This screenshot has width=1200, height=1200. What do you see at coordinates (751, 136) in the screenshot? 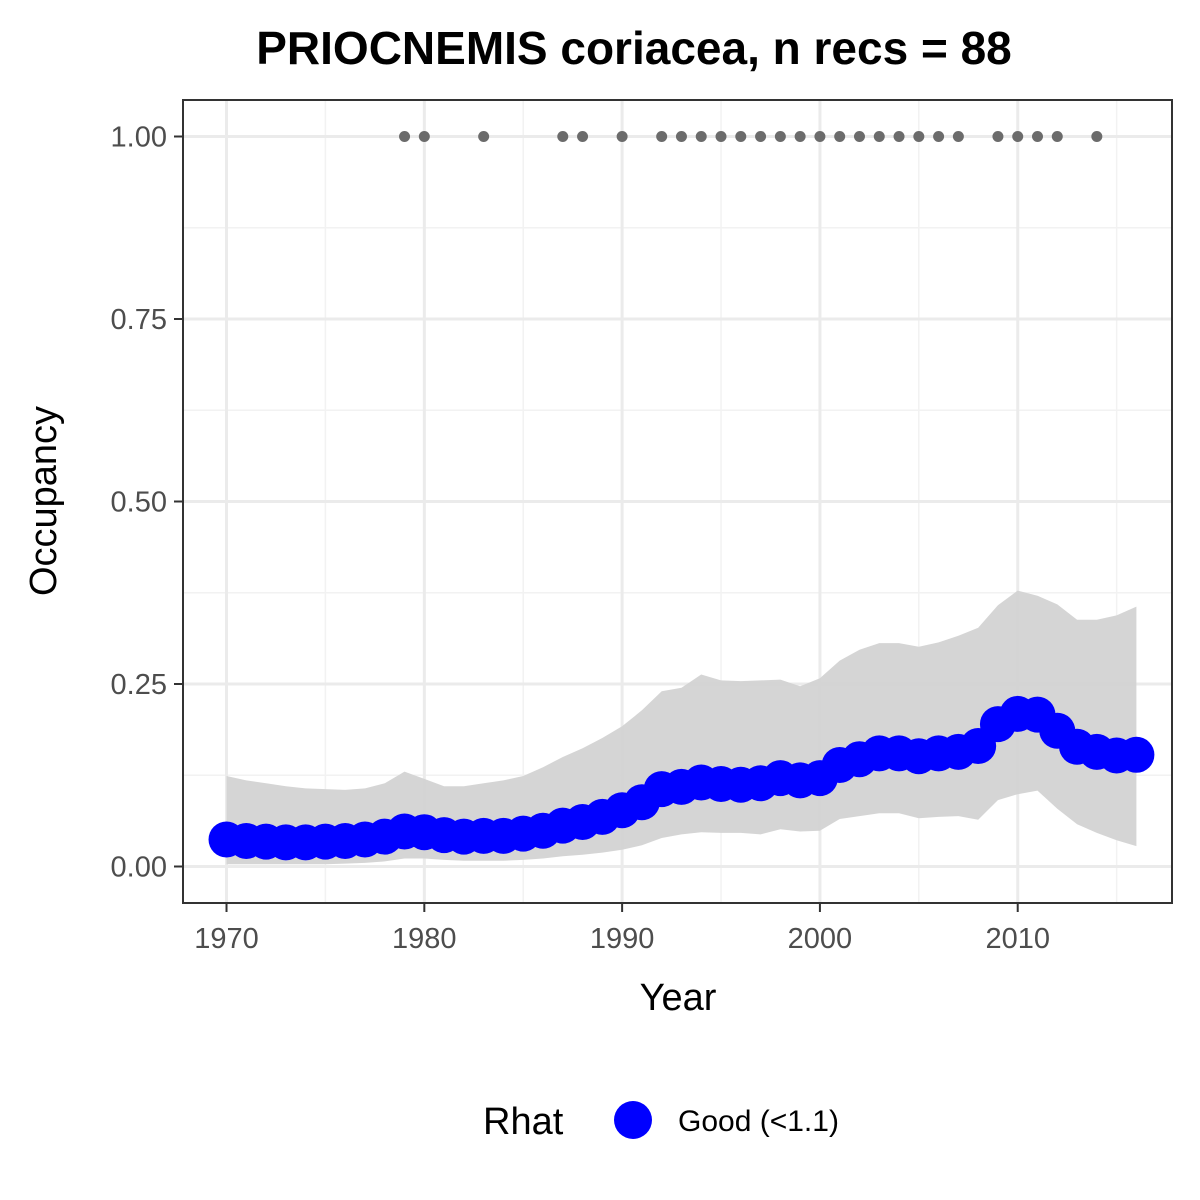
I see `detections-layer` at bounding box center [751, 136].